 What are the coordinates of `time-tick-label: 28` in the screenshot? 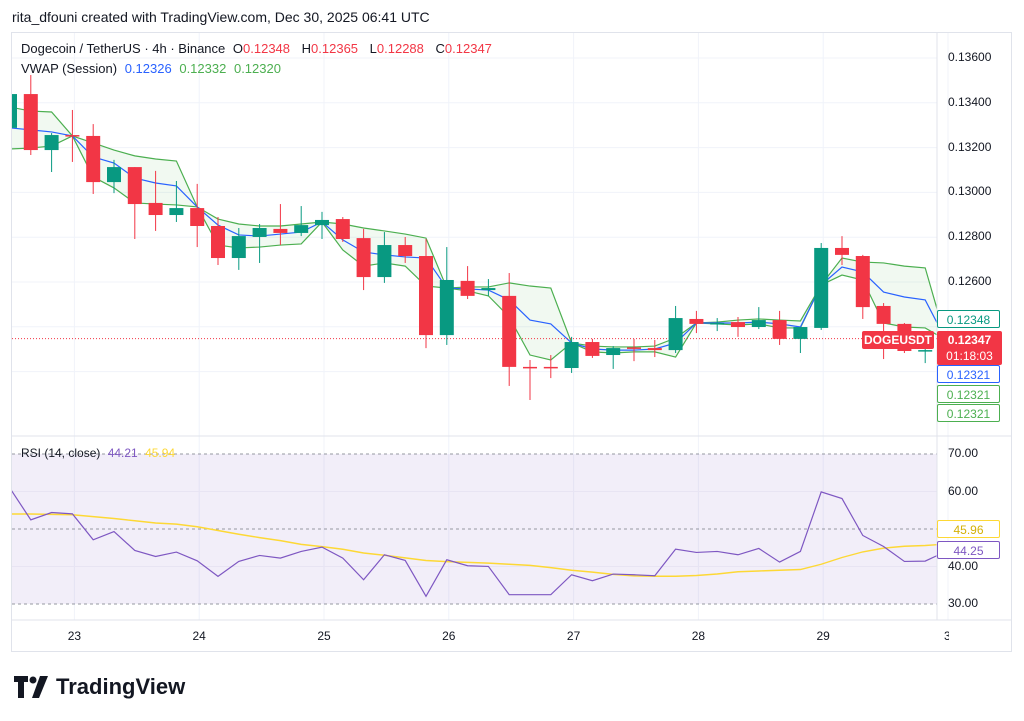 It's located at (698, 636).